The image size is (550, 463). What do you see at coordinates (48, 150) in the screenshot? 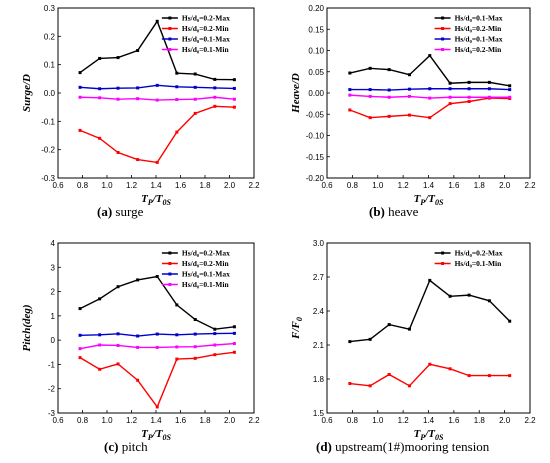
I see `y-tick-label: -0.2` at bounding box center [48, 150].